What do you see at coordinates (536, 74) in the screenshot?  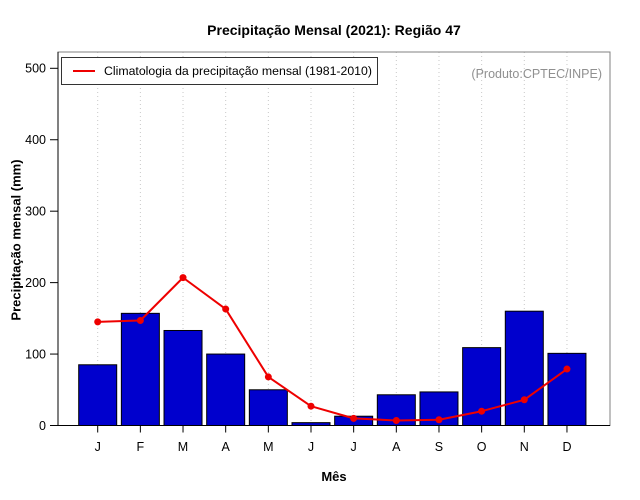 I see `product-annotation: (Produto:CPTEC/INPE)` at bounding box center [536, 74].